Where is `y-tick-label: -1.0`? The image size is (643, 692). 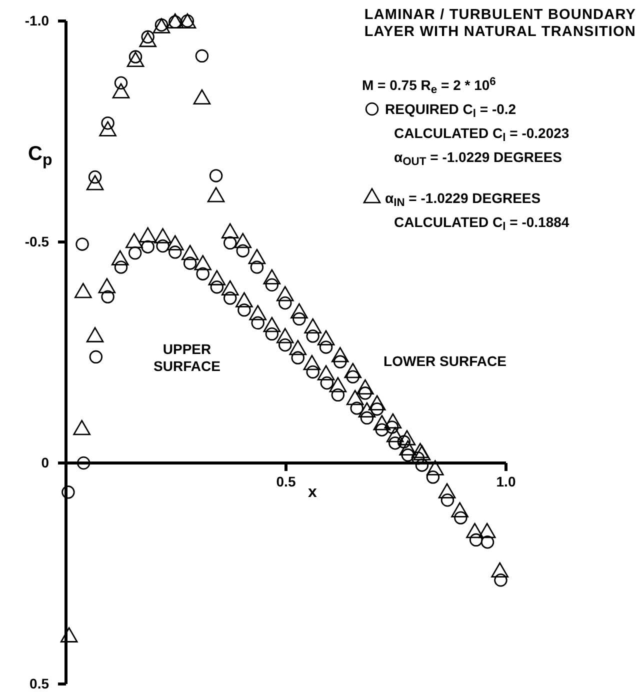 y-tick-label: -1.0 is located at coordinates (37, 20).